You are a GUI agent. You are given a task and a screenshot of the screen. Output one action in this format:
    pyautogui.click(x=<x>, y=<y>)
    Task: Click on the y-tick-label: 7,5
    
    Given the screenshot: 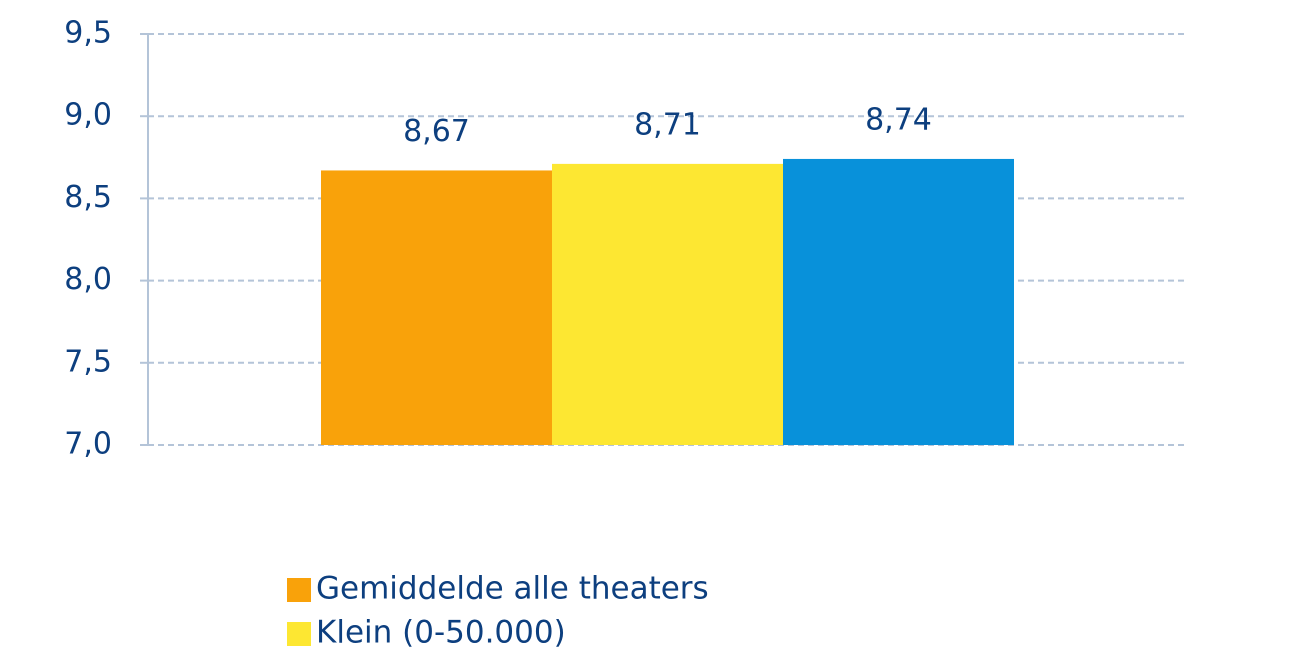 What is the action you would take?
    pyautogui.click(x=88, y=361)
    